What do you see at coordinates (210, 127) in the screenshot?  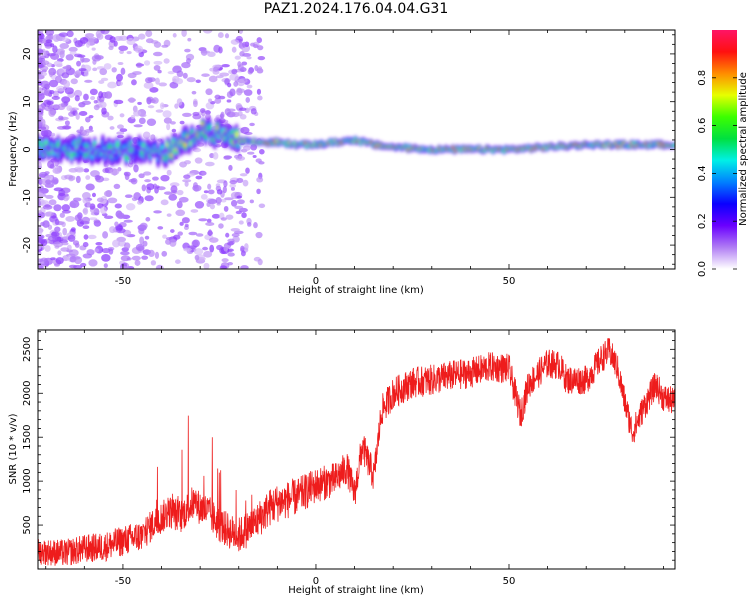 I see `spectrogram-ridge-core` at bounding box center [210, 127].